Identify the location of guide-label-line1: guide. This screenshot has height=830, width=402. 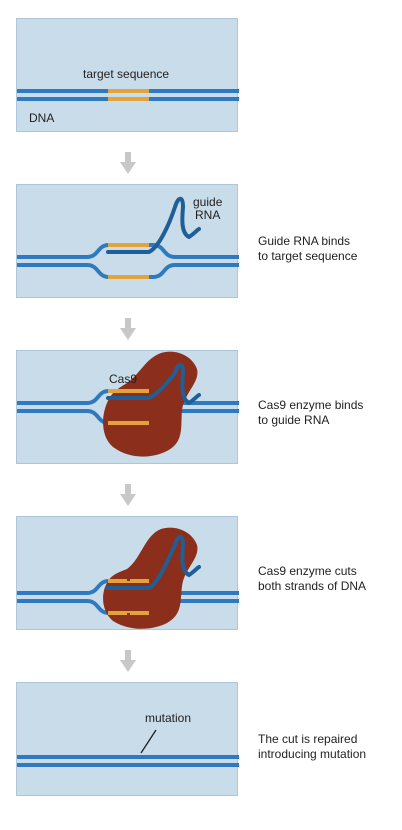
(208, 202).